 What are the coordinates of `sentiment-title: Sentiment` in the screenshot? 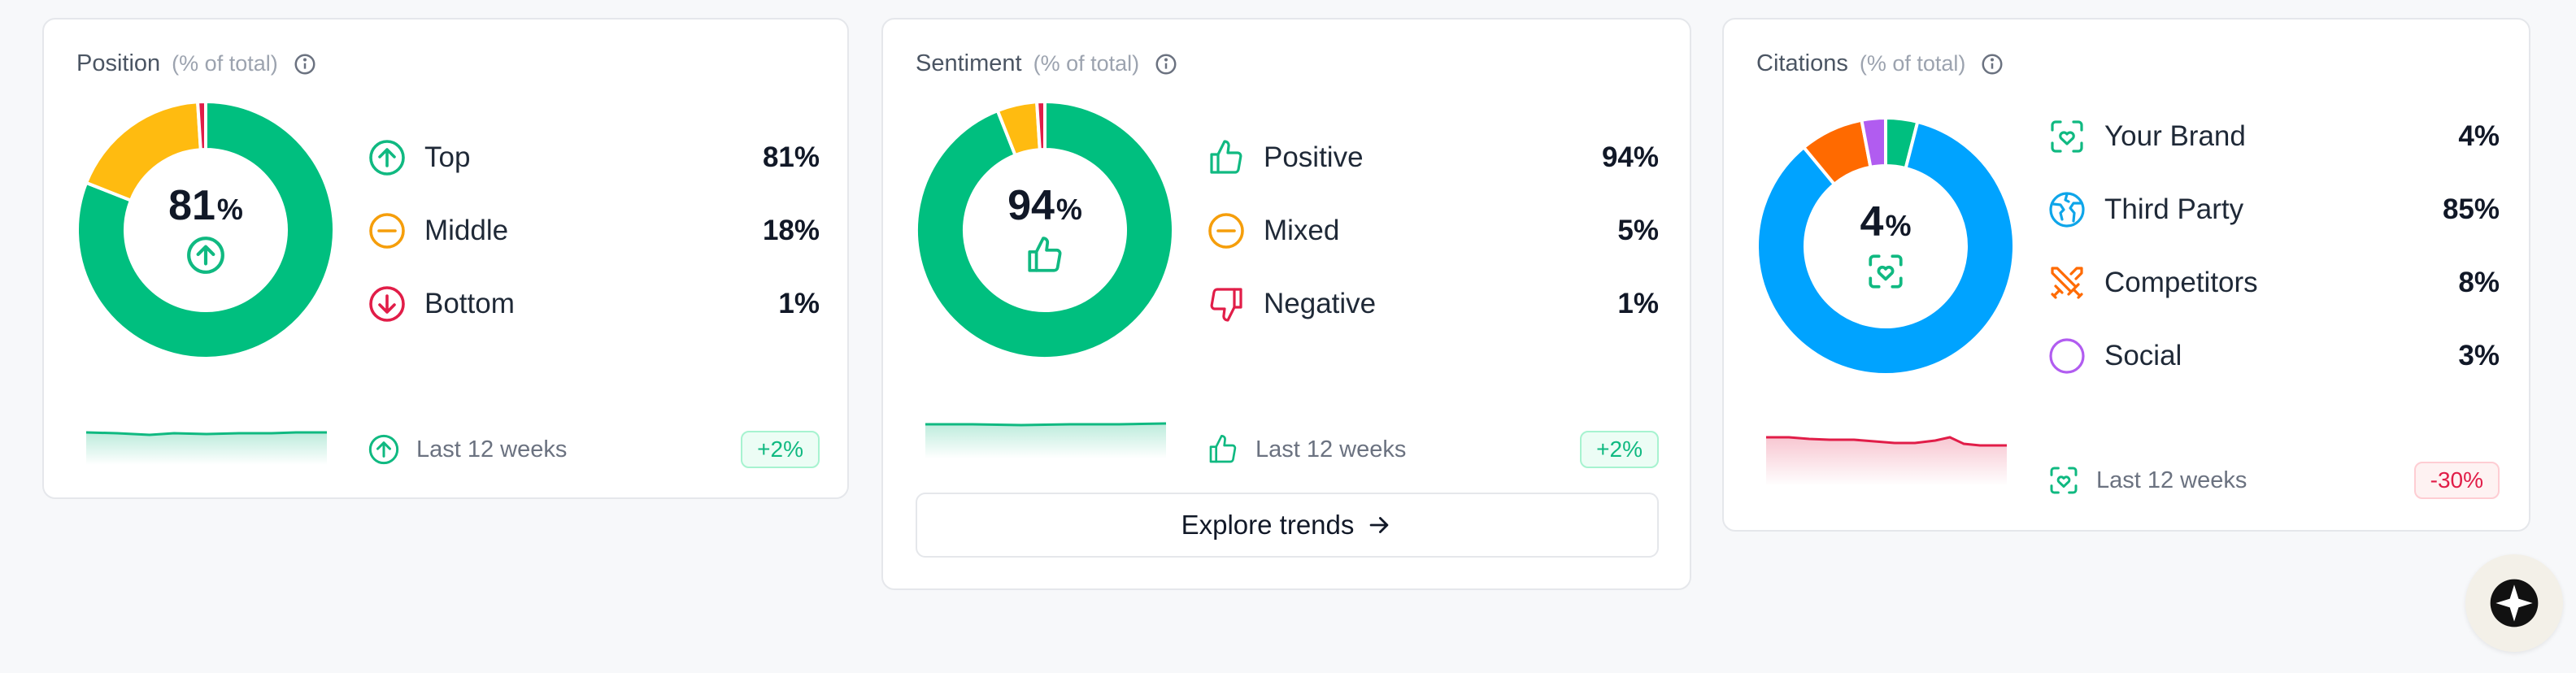 It's located at (969, 63).